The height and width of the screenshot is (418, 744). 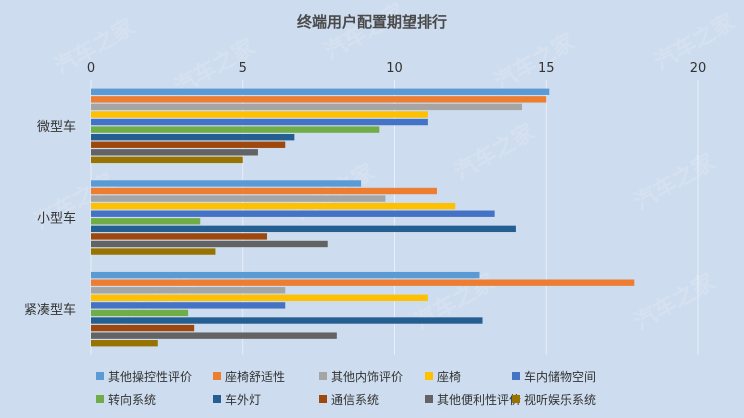 I want to click on legend-item: 通信系统, so click(x=349, y=400).